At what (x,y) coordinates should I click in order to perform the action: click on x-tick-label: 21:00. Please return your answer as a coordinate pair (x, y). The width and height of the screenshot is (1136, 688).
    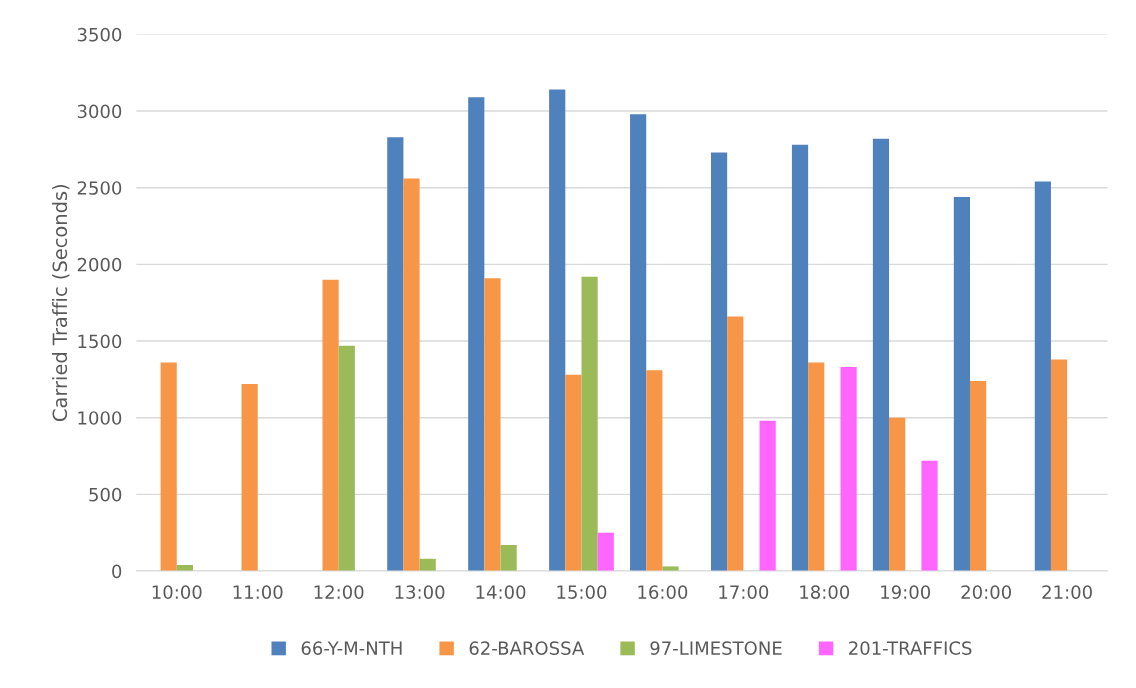
    Looking at the image, I should click on (1067, 592).